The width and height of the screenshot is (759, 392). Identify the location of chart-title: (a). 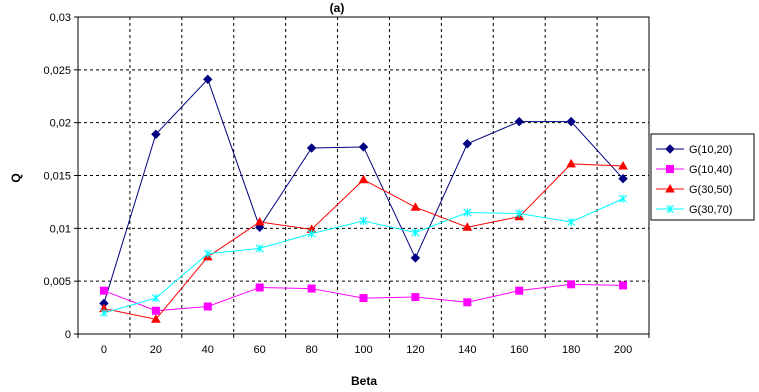
(337, 8).